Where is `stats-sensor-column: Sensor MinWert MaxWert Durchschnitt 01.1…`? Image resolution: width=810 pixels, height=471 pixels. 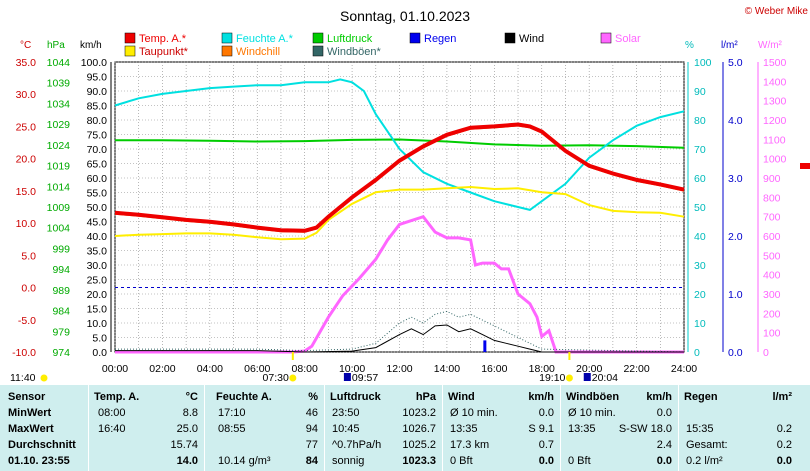
stats-sensor-column: Sensor MinWert MaxWert Durchschnitt 01.1… is located at coordinates (44, 428).